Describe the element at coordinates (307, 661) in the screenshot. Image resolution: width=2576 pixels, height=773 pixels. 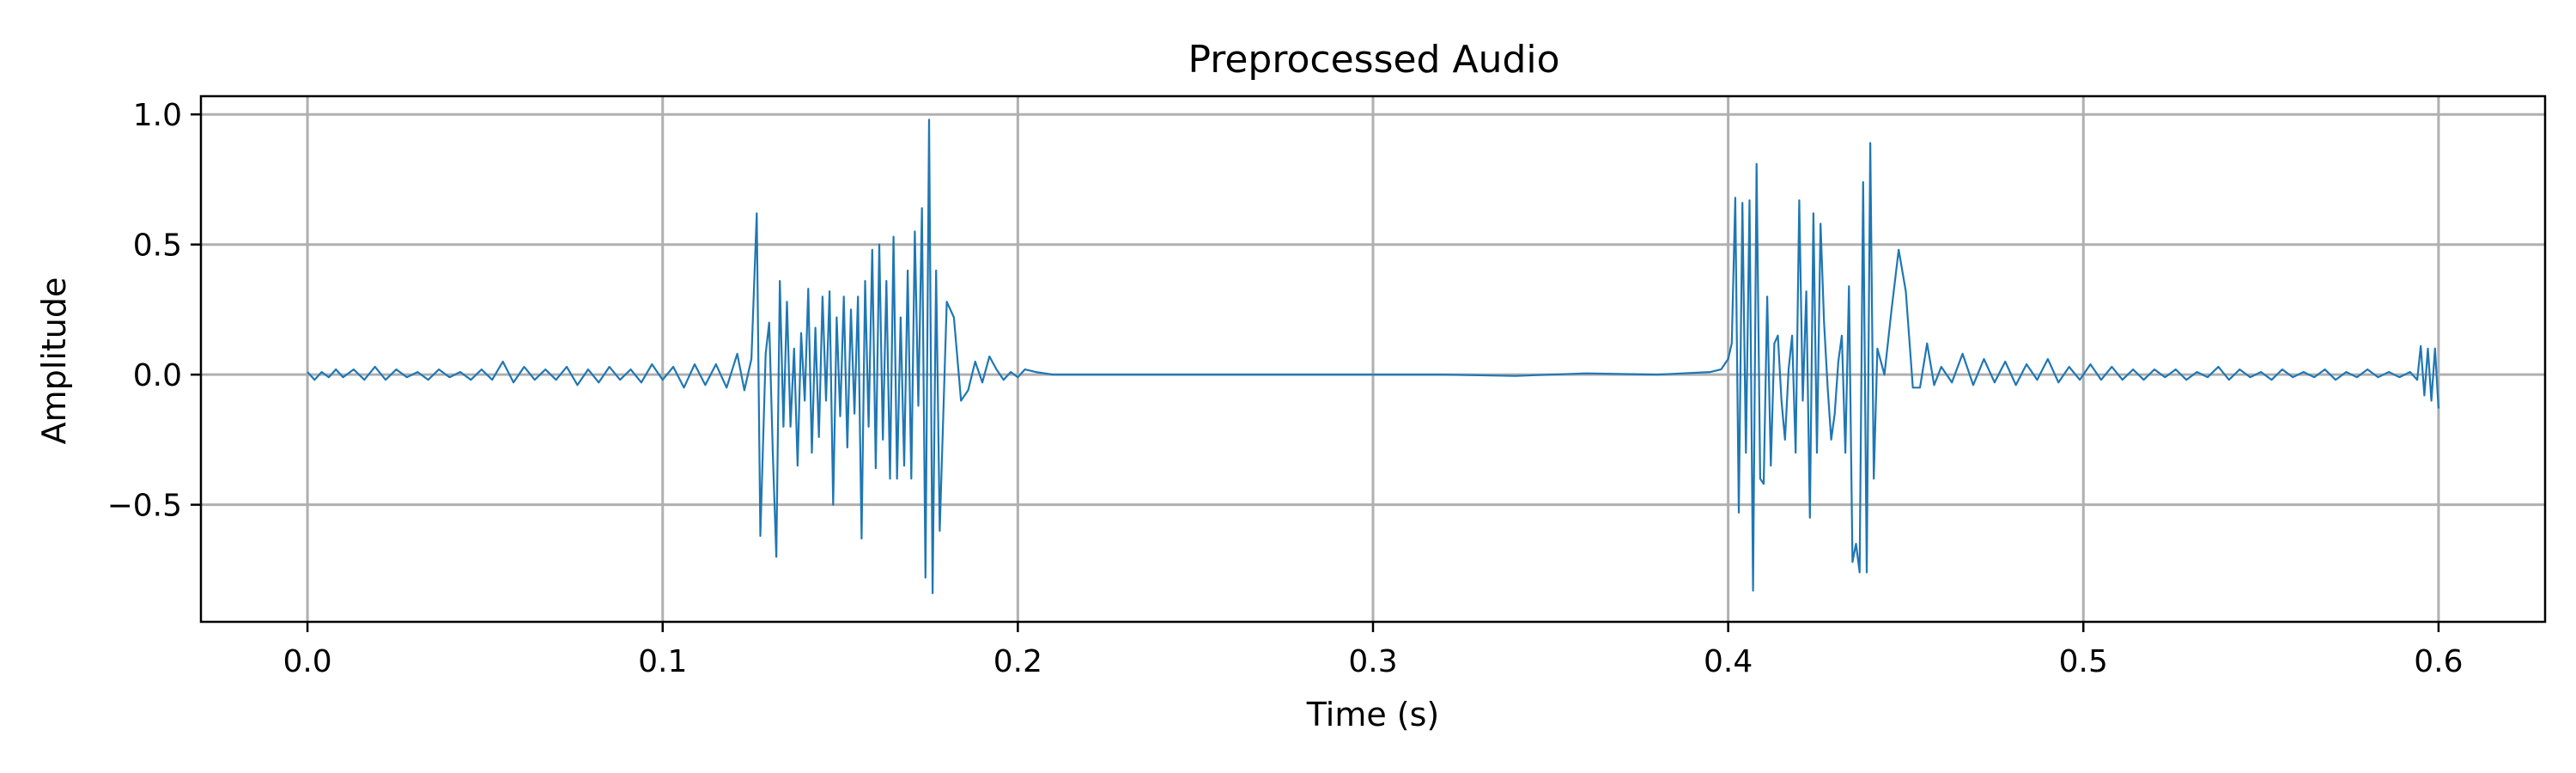
I see `x-tick-label: 0.0` at that location.